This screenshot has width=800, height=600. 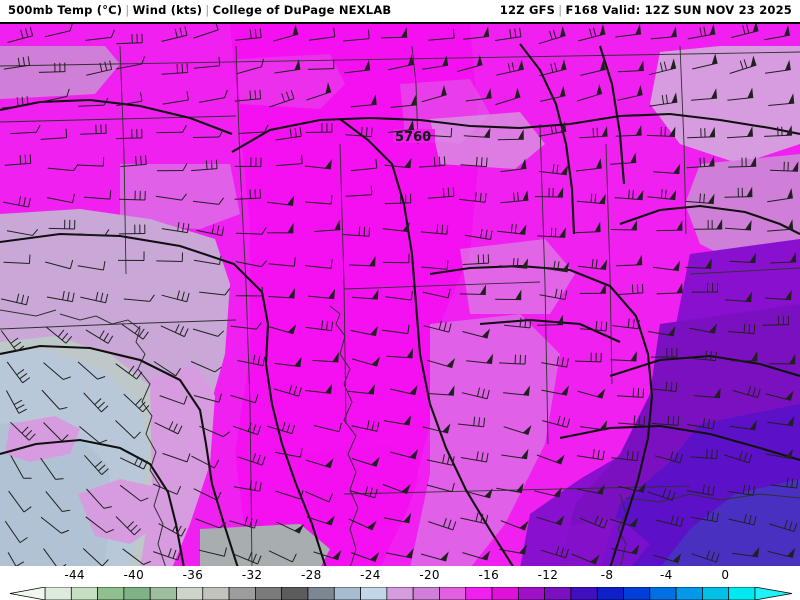 I want to click on colorbar-tick-label: -36, so click(x=193, y=575).